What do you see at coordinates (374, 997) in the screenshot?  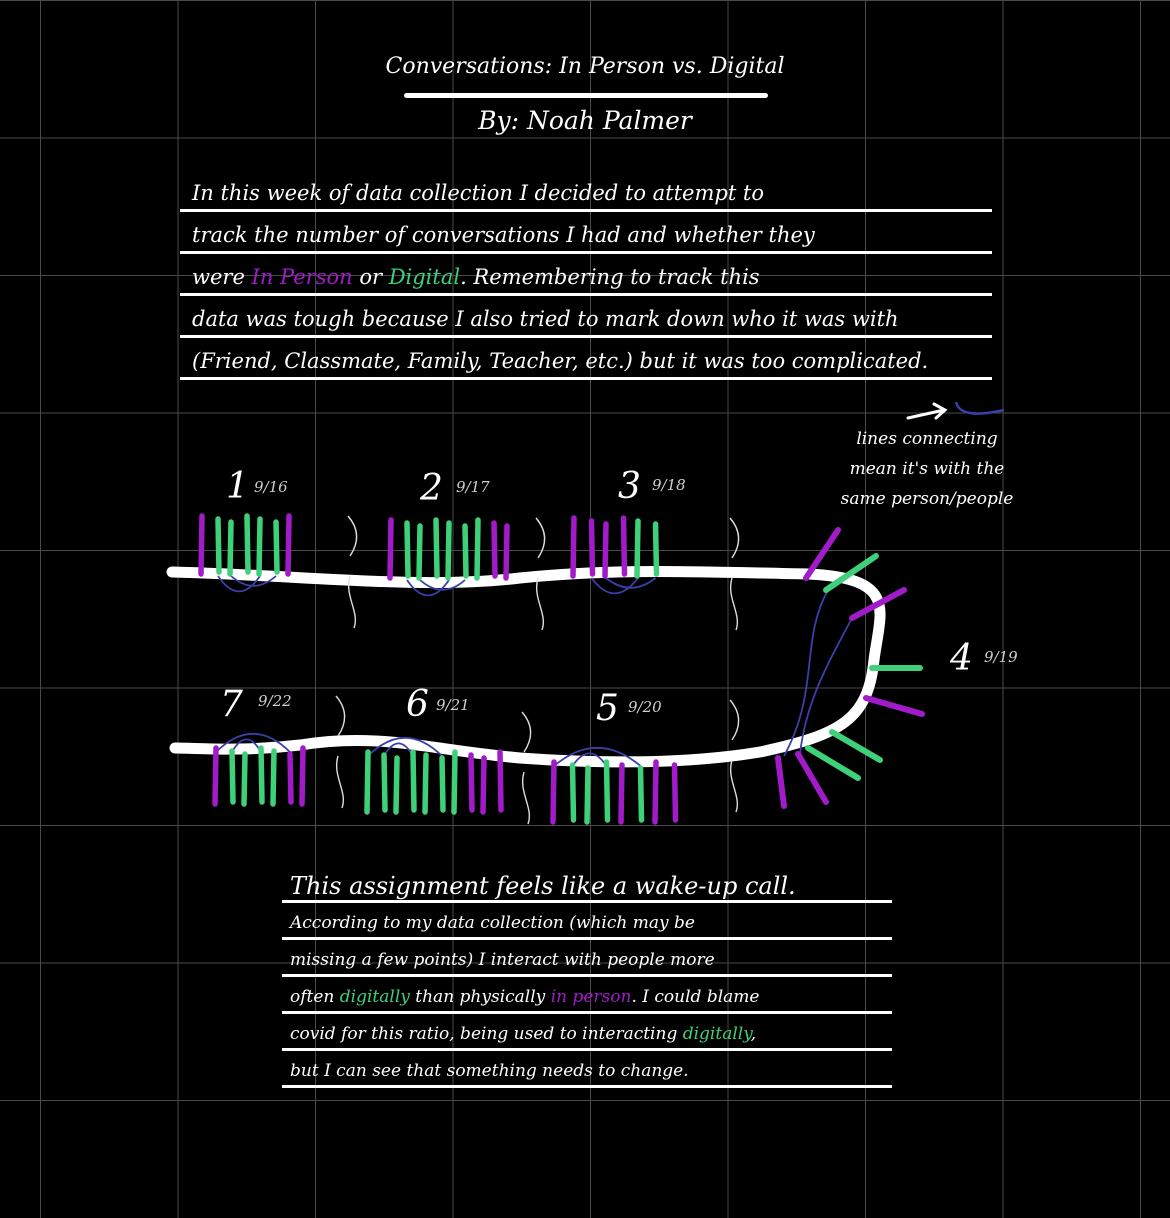 I see `digitally-label: digitally` at bounding box center [374, 997].